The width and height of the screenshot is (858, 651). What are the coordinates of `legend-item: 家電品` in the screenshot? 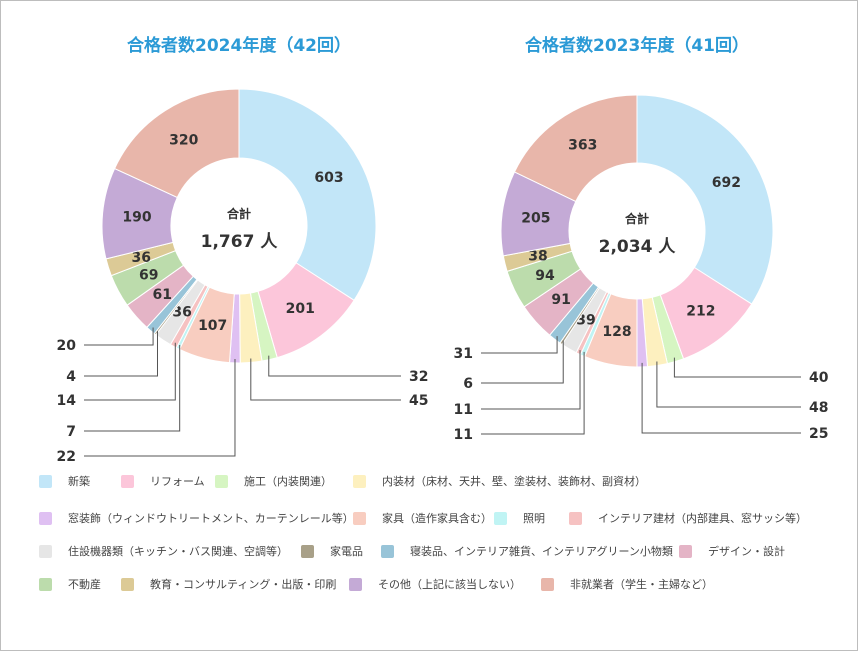 It's located at (332, 551).